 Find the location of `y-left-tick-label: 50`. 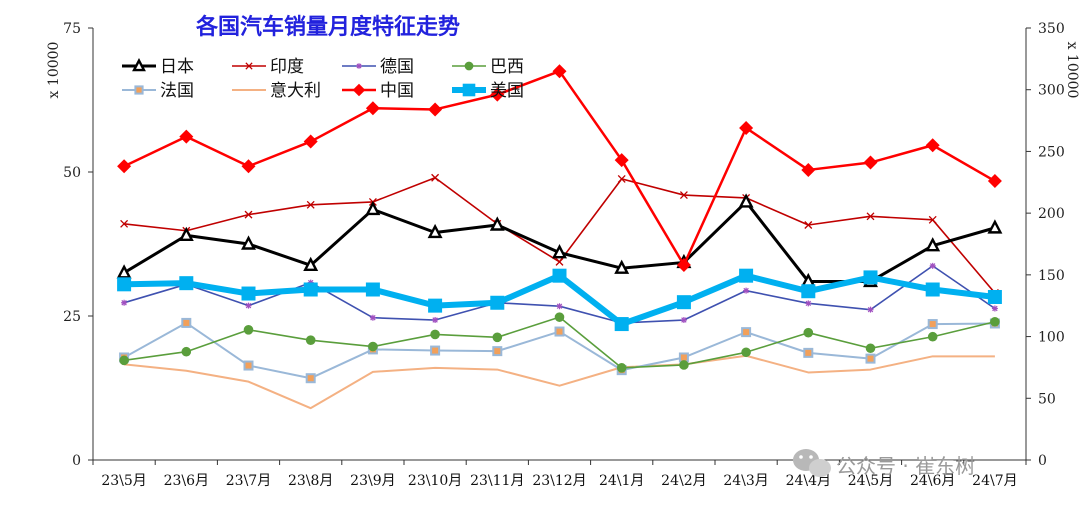

y-left-tick-label: 50 is located at coordinates (72, 173).